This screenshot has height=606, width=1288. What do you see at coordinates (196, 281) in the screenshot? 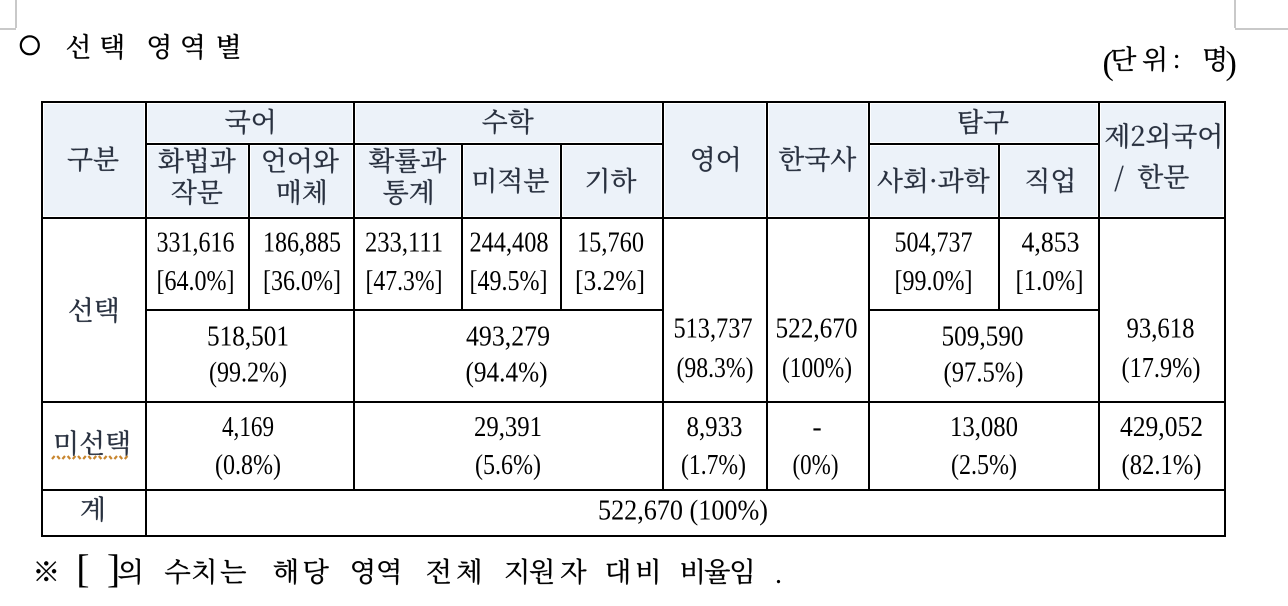
I see `svg-text: [64.0%]` at bounding box center [196, 281].